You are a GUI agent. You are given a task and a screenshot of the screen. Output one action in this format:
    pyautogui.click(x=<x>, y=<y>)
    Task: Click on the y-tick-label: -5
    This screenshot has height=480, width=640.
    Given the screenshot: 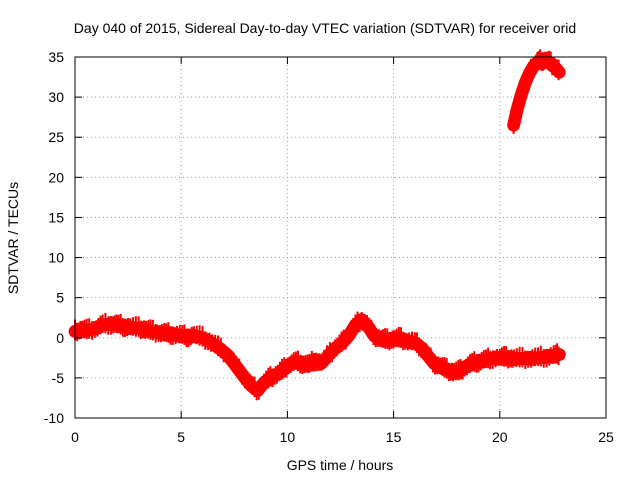 What is the action you would take?
    pyautogui.click(x=58, y=378)
    